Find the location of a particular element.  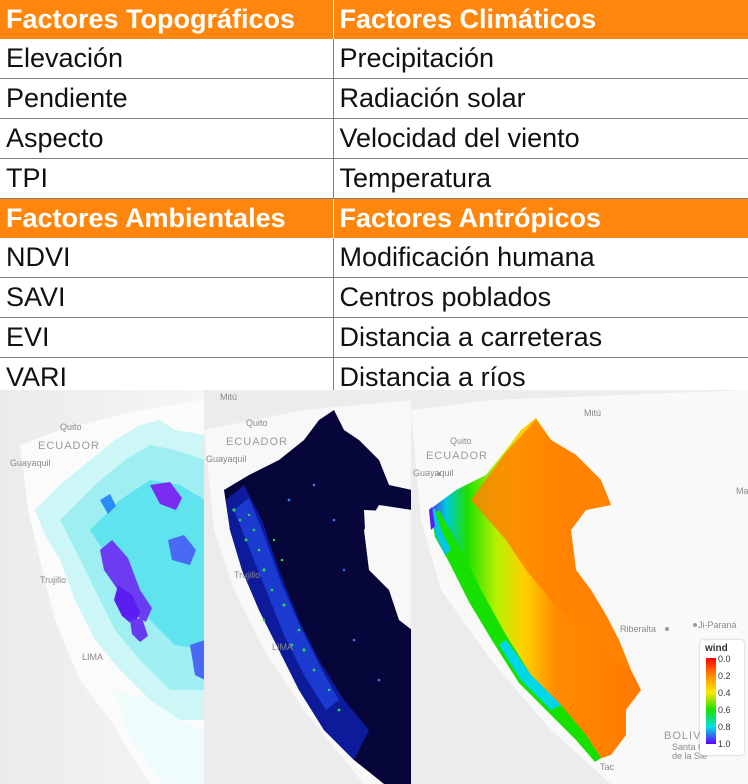

table-cell: Temperatura is located at coordinates (540, 178).